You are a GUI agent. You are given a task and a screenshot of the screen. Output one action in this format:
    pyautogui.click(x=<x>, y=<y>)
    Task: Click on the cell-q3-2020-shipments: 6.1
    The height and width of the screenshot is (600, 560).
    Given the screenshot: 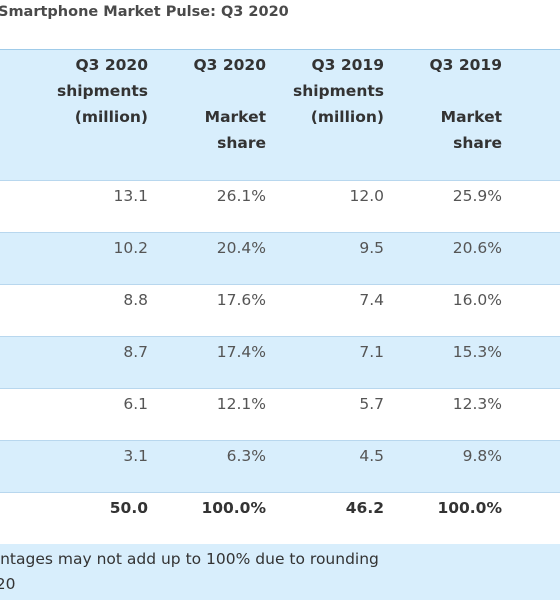 What is the action you would take?
    pyautogui.click(x=135, y=404)
    